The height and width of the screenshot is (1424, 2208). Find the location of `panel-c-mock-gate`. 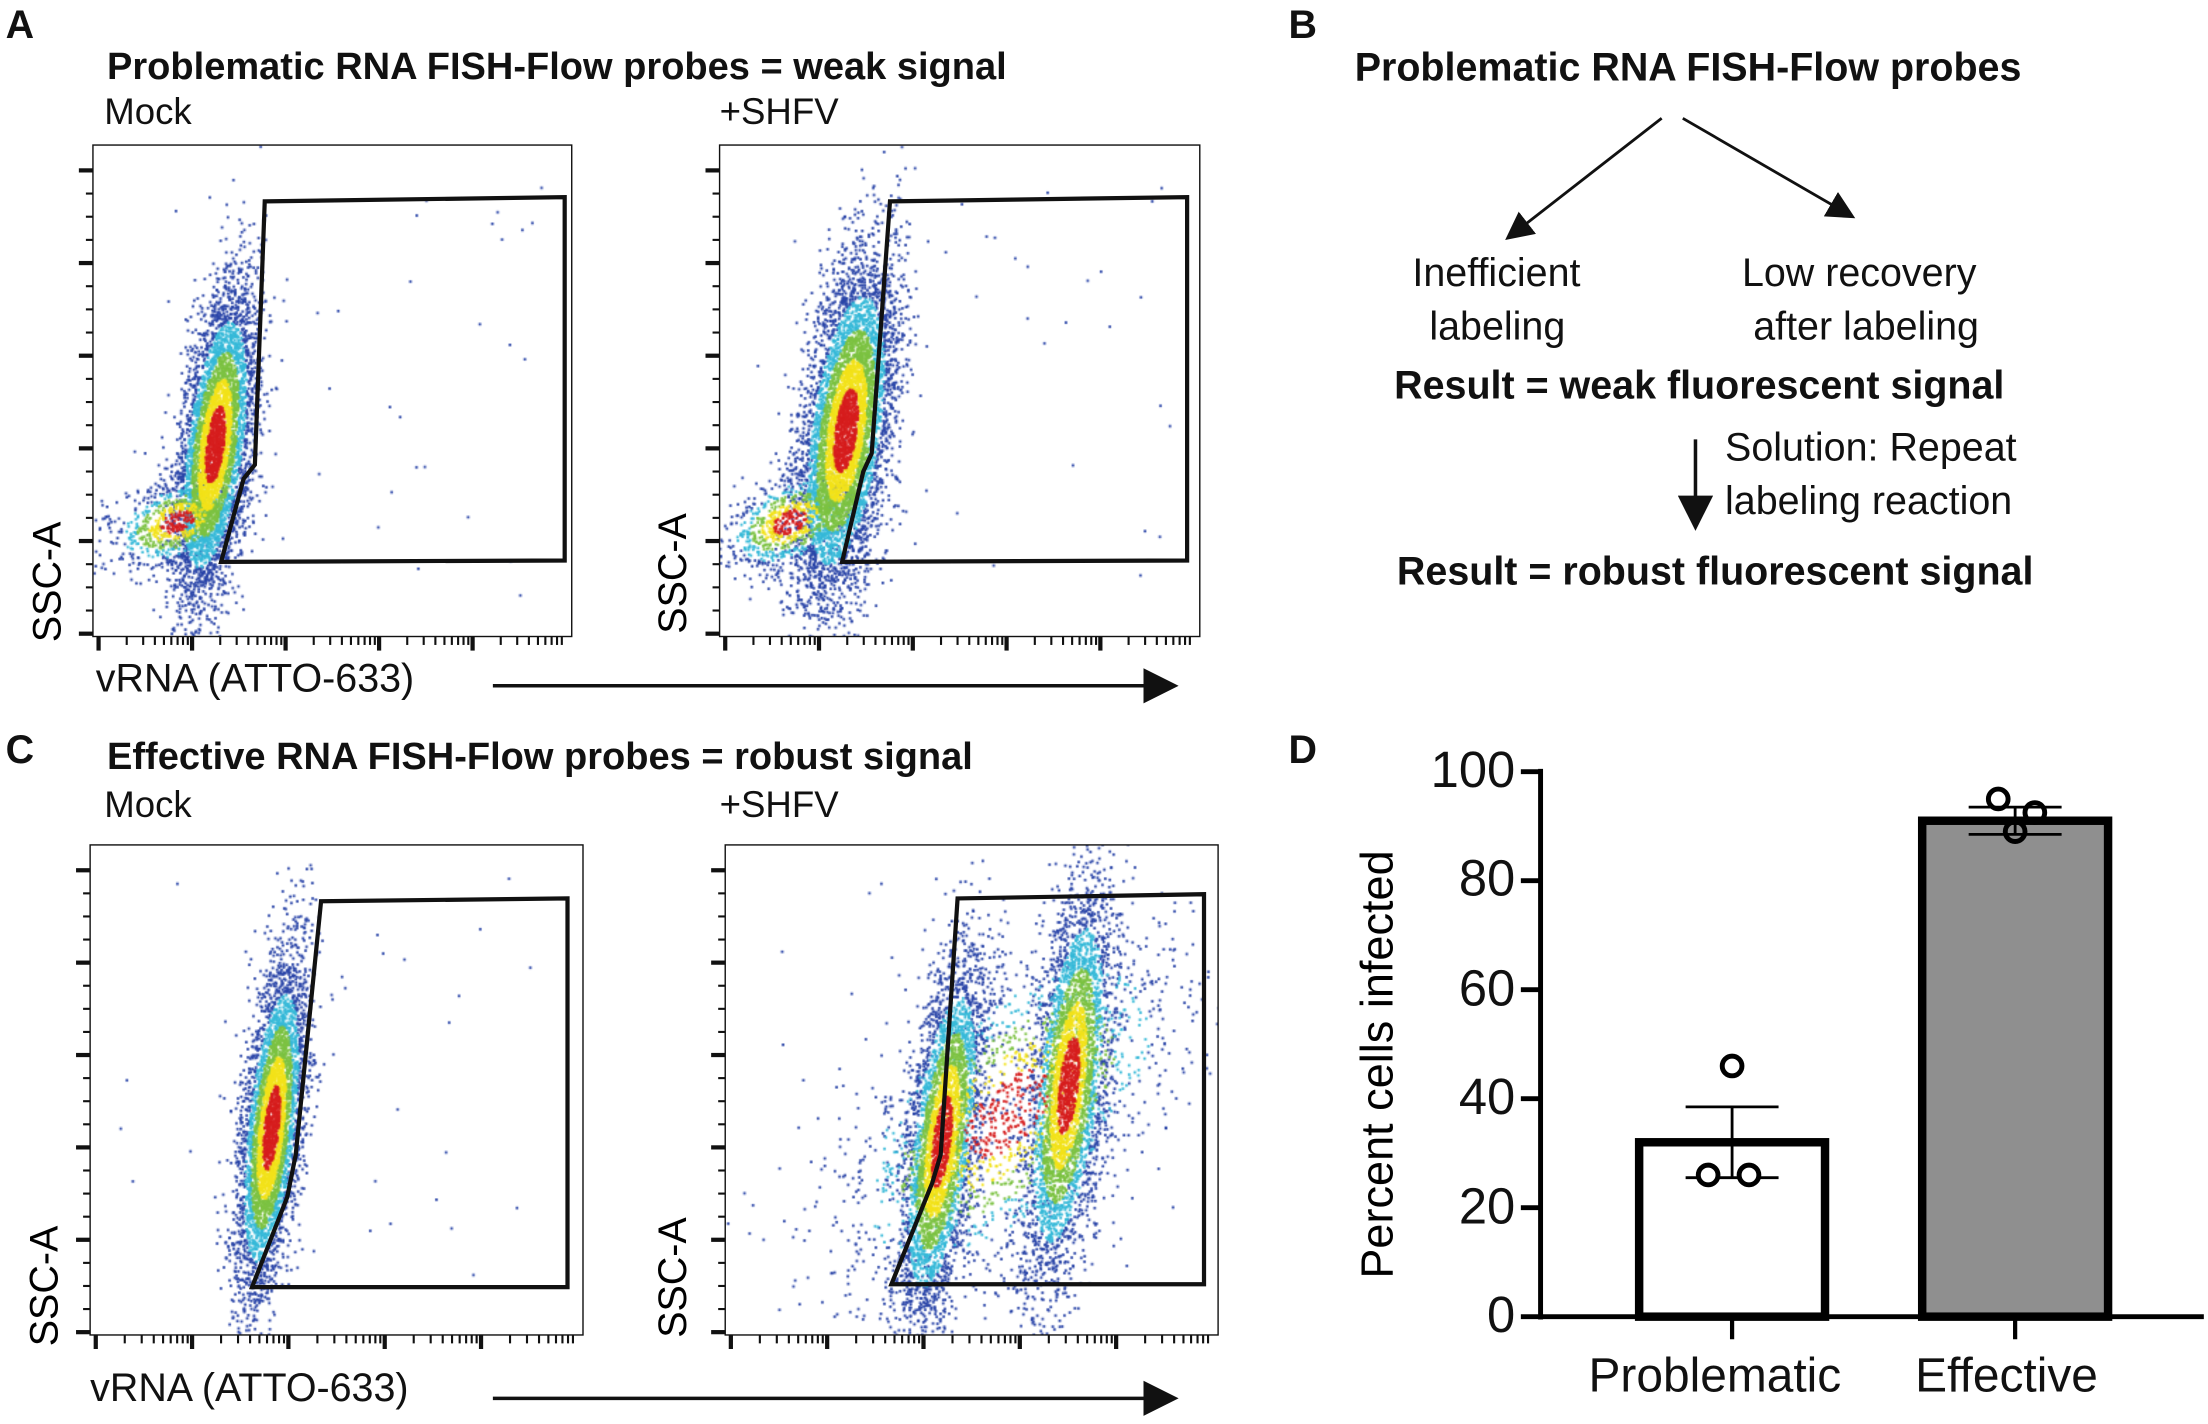

panel-c-mock-gate is located at coordinates (409, 1093).